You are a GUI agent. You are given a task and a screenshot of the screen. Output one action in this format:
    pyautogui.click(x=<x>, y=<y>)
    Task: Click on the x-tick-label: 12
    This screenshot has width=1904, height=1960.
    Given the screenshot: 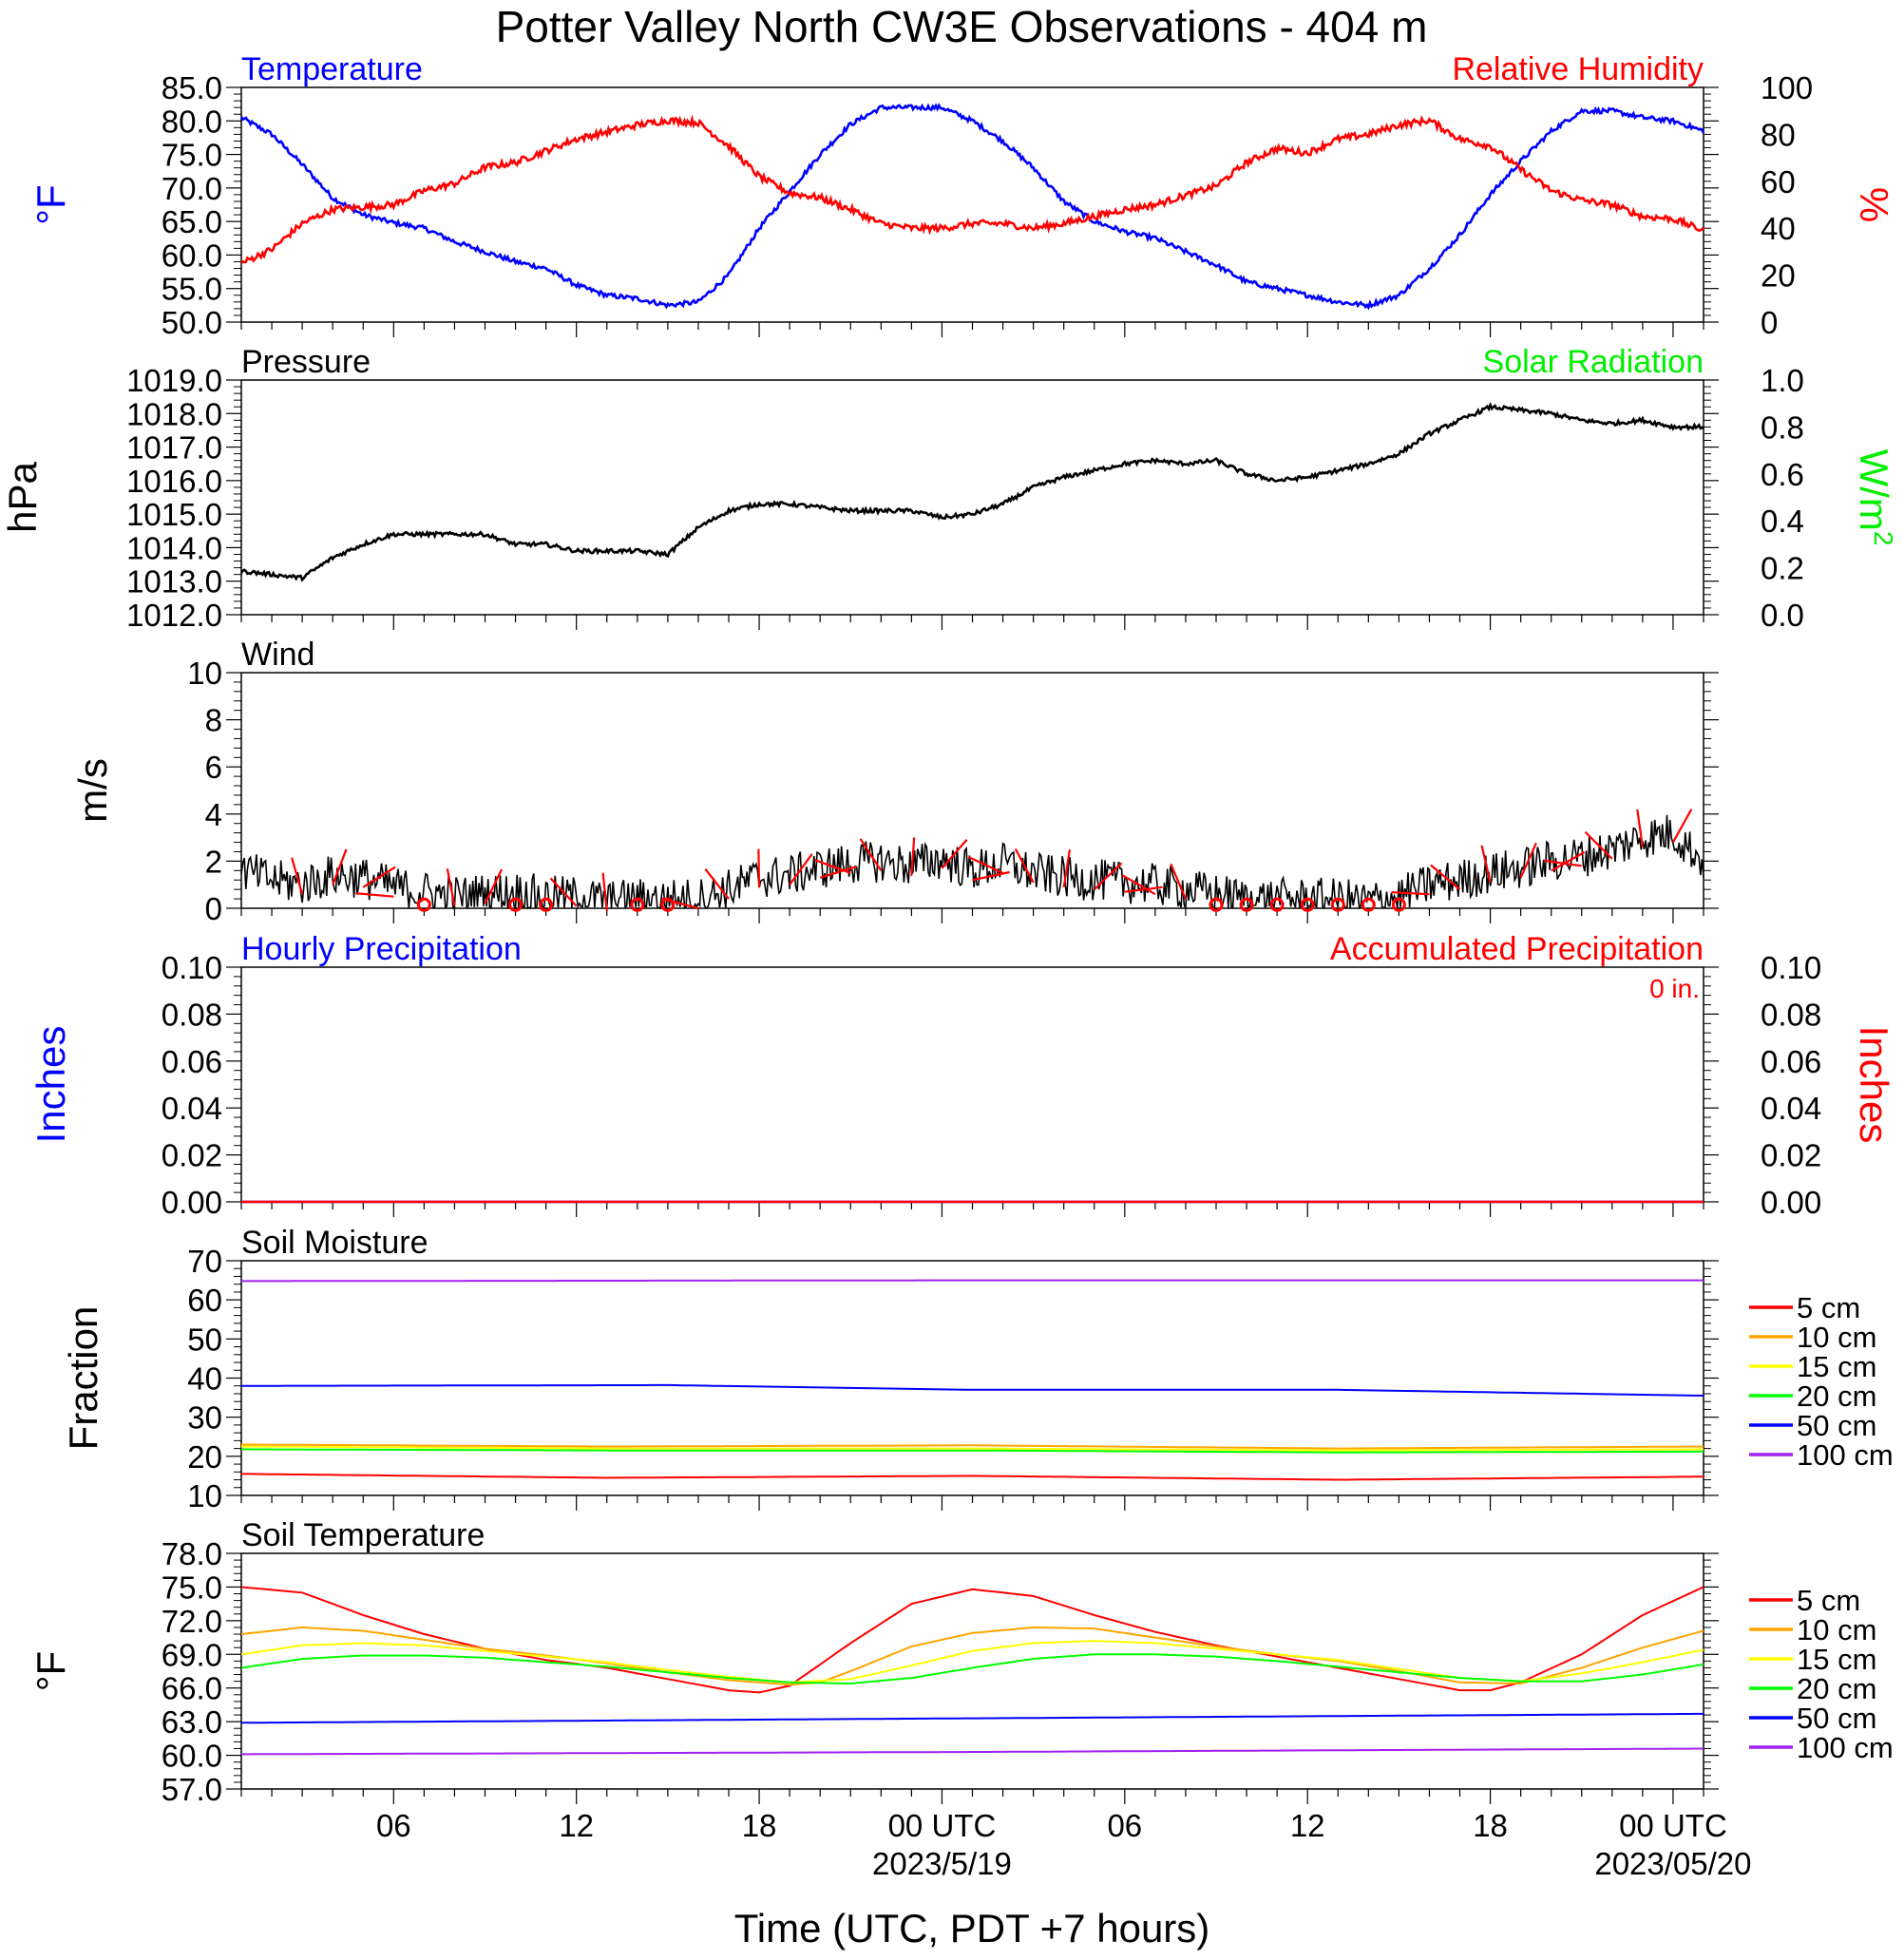 What is the action you would take?
    pyautogui.click(x=1307, y=1825)
    